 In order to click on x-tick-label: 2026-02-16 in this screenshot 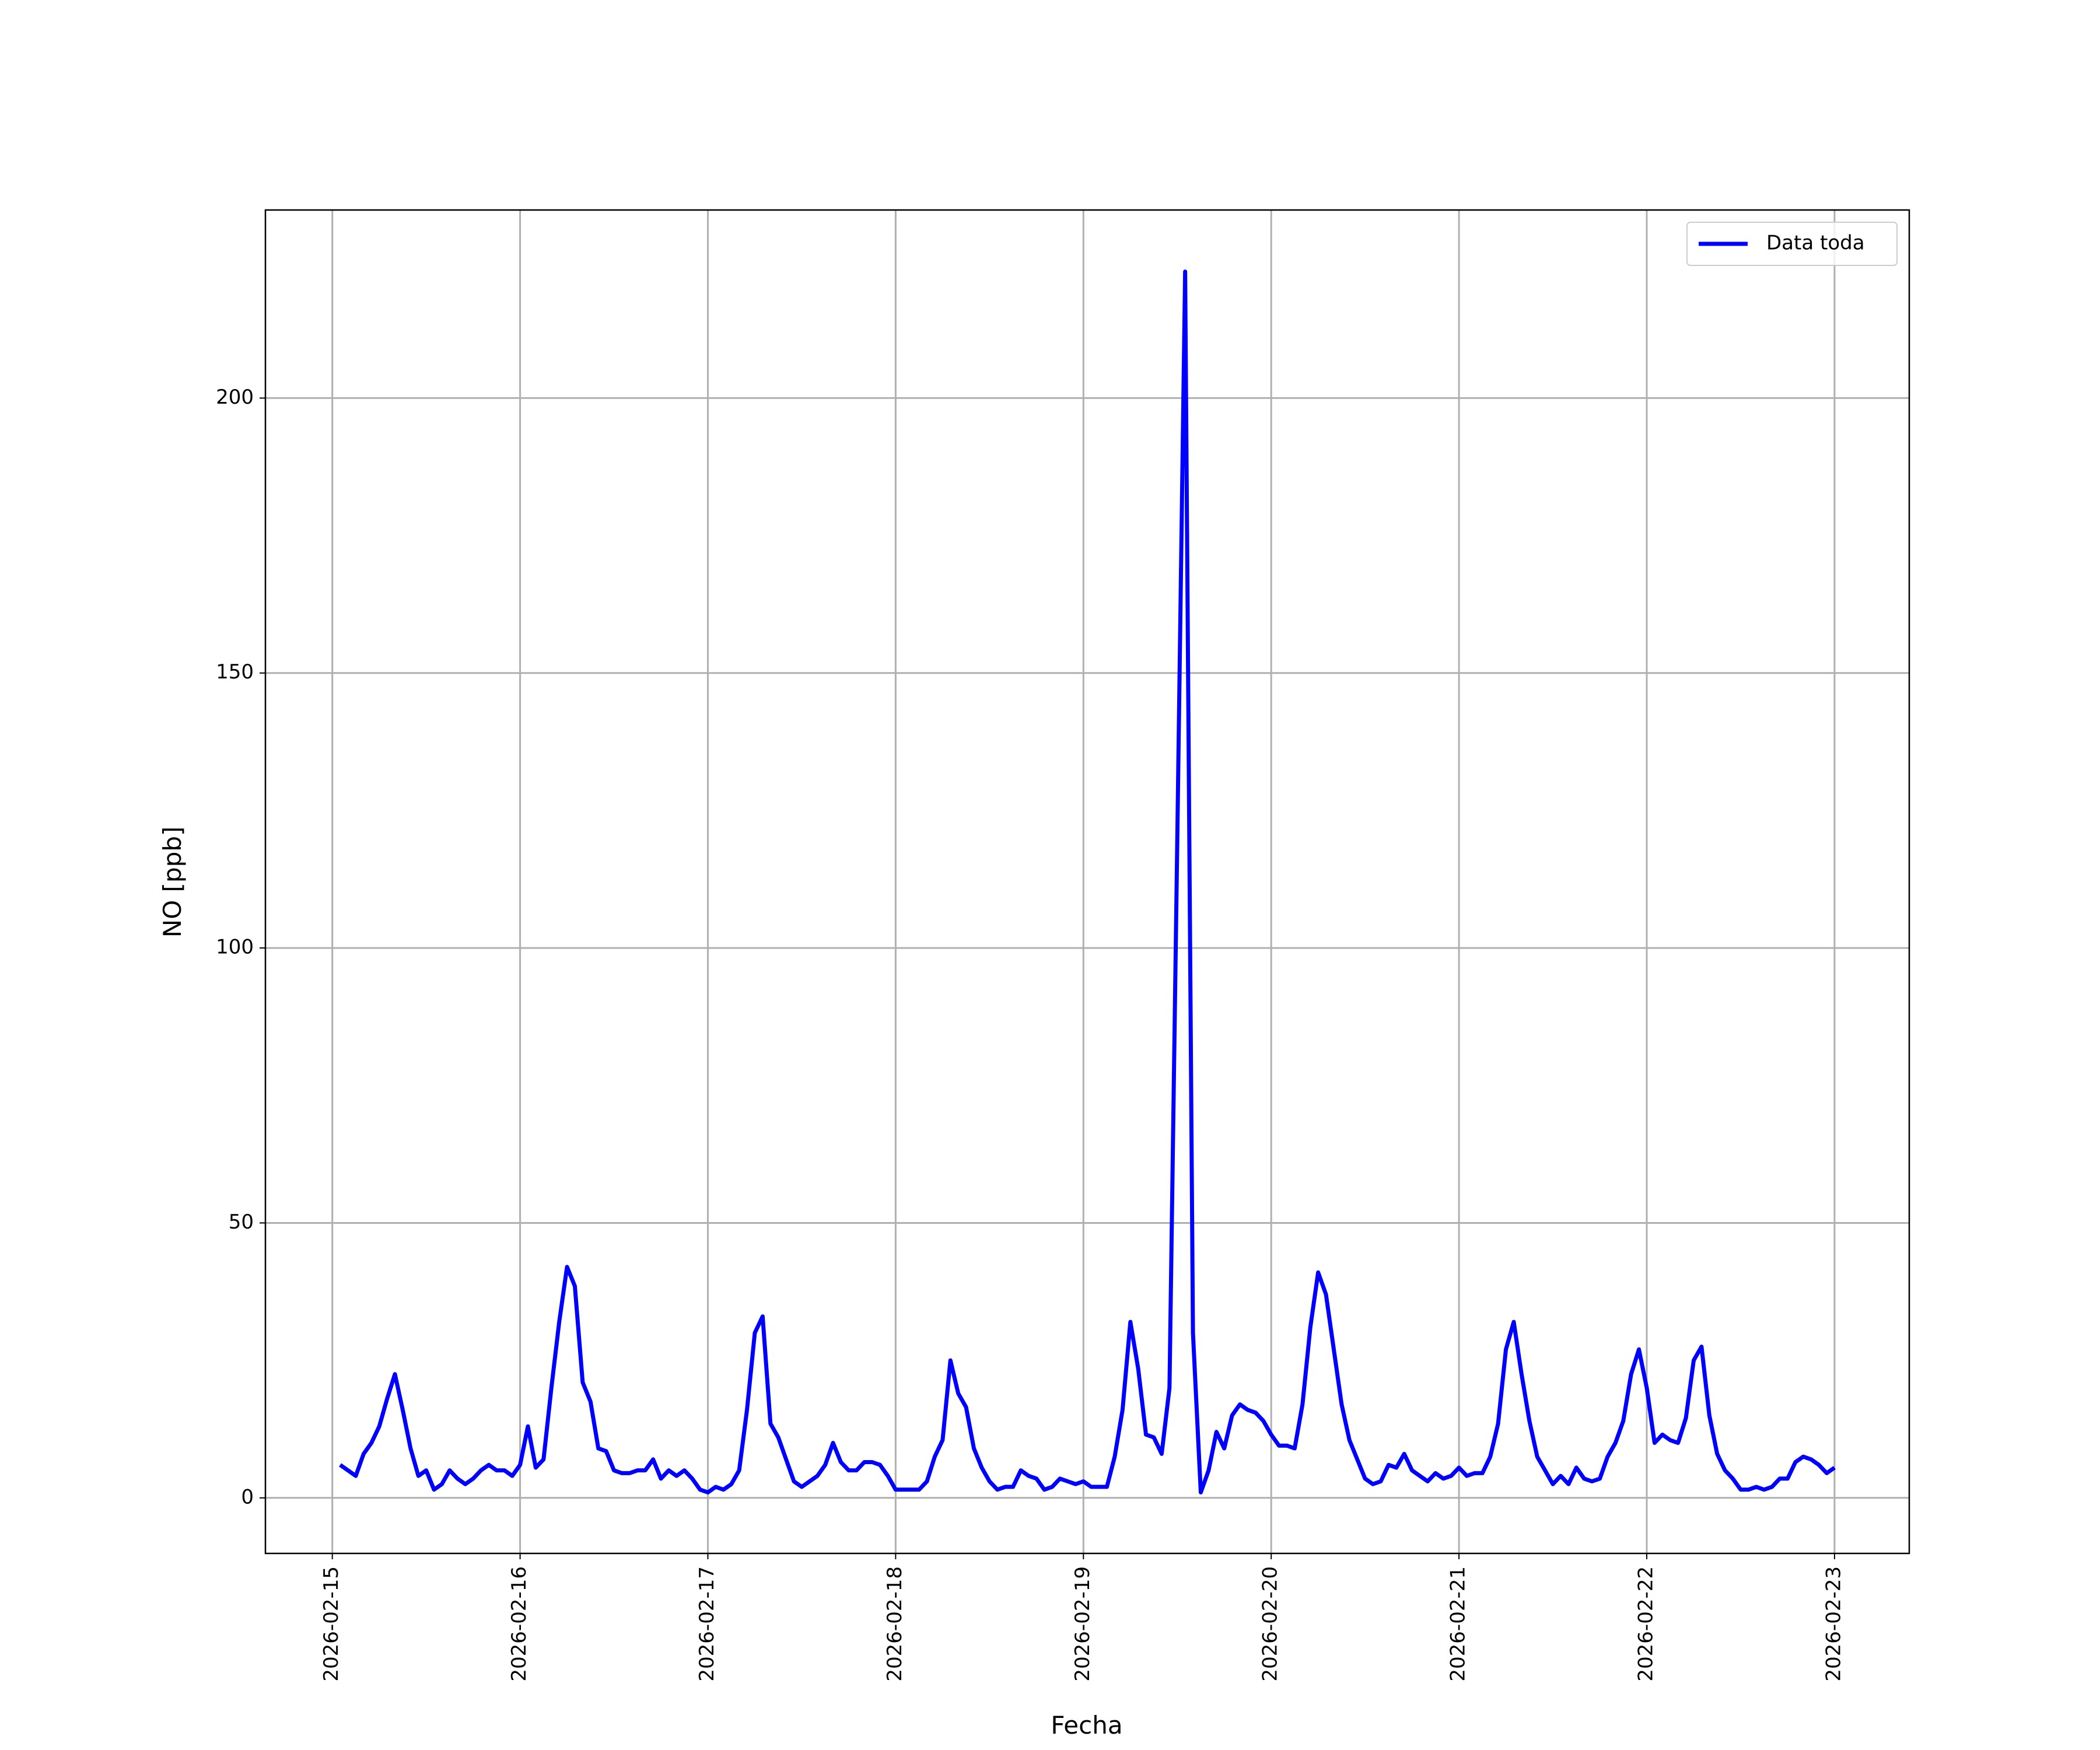, I will do `click(519, 1624)`.